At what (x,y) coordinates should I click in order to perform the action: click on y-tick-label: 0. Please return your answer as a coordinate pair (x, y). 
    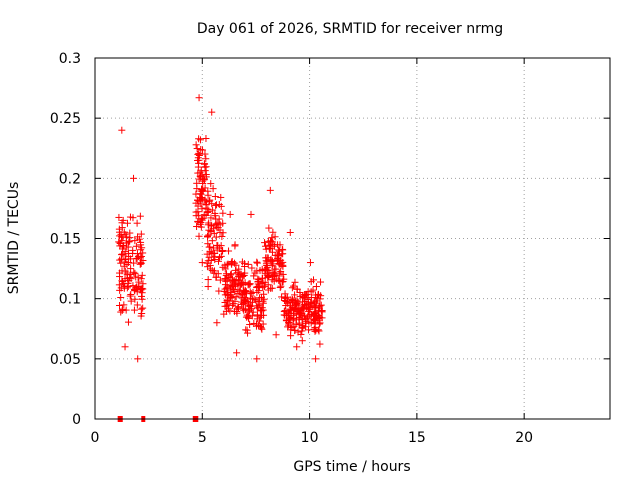
    Looking at the image, I should click on (76, 420).